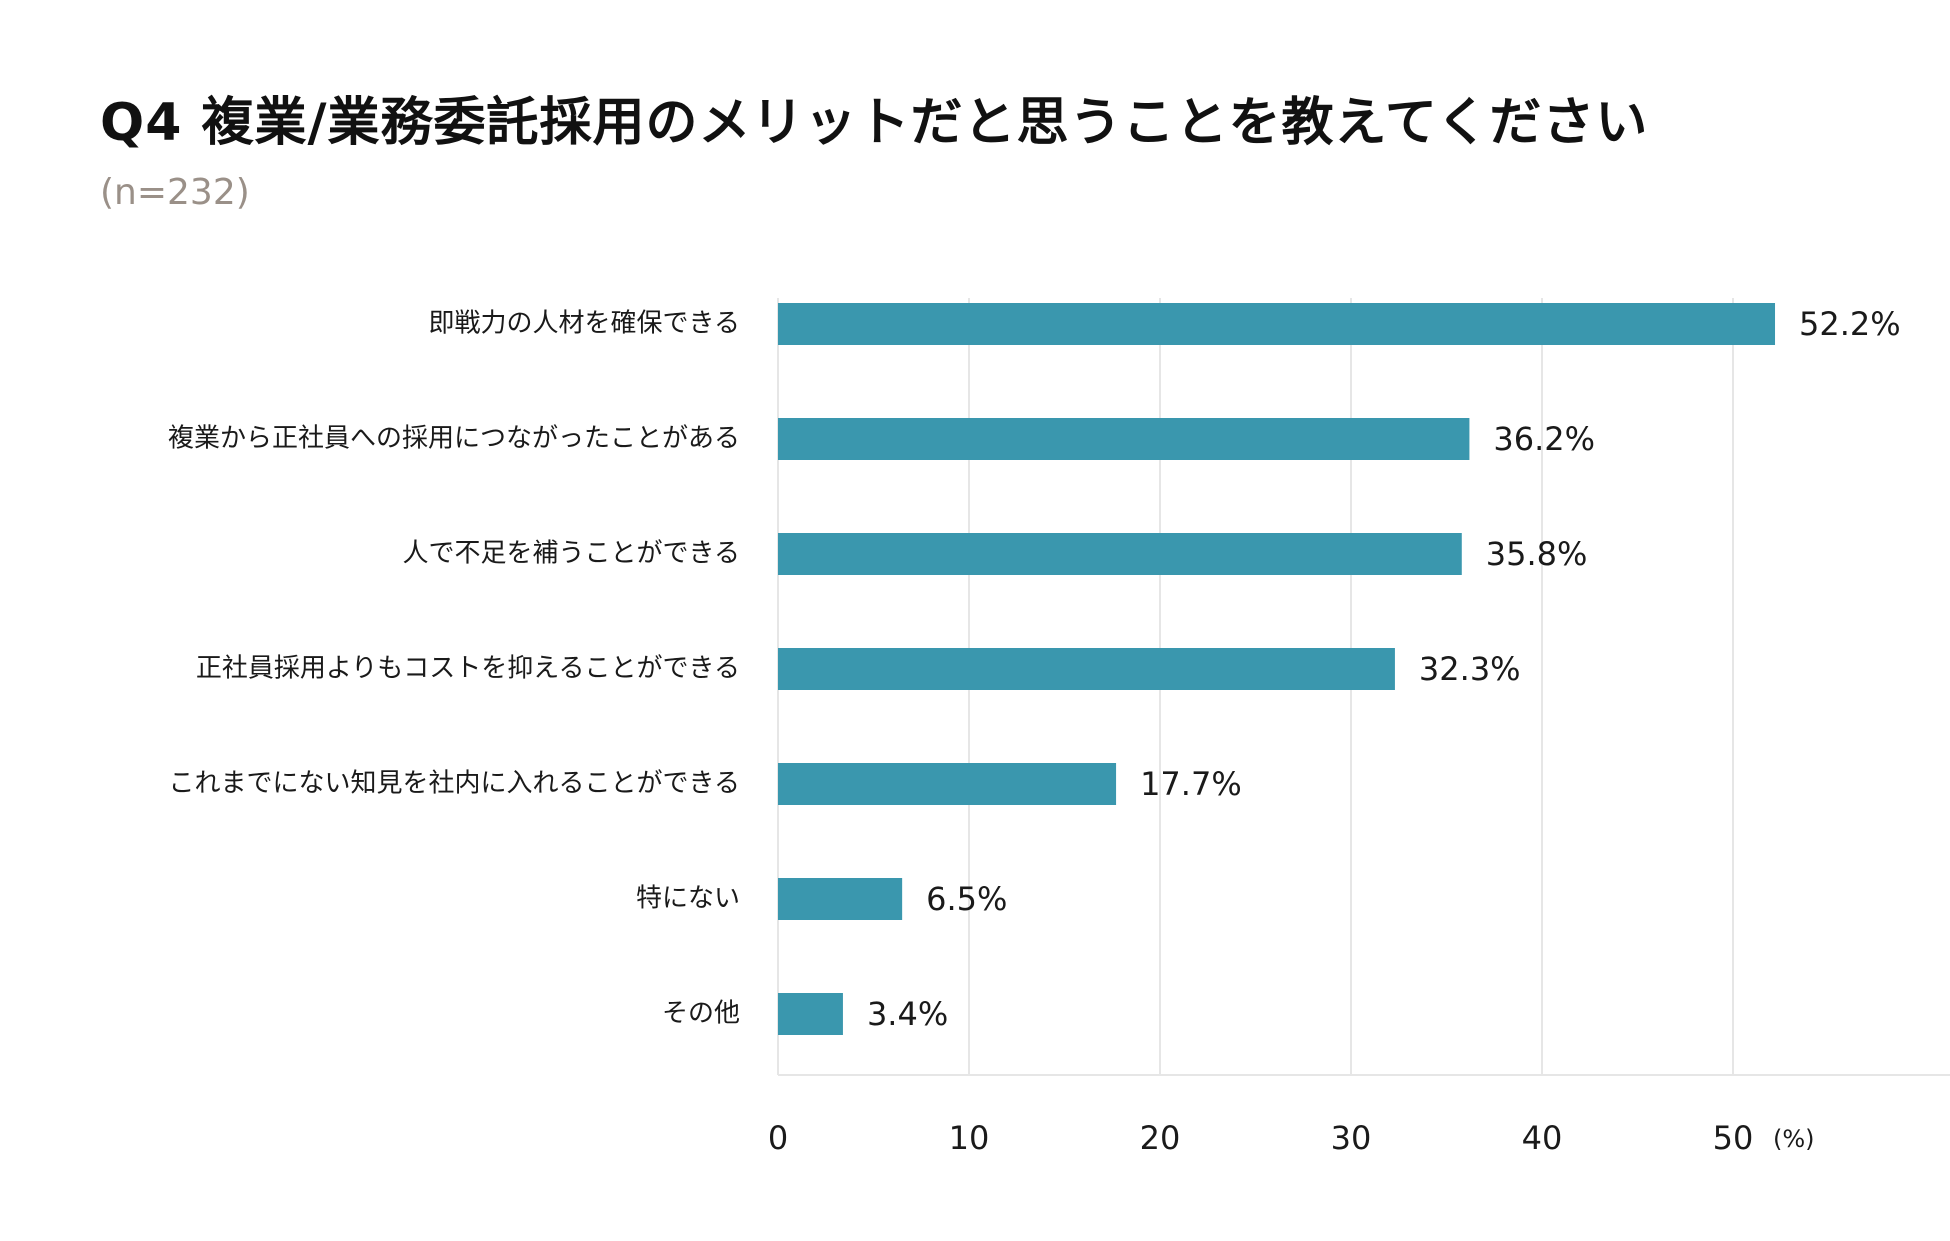  I want to click on category-label: 複業から正社員への採用につながったことがある, so click(454, 439).